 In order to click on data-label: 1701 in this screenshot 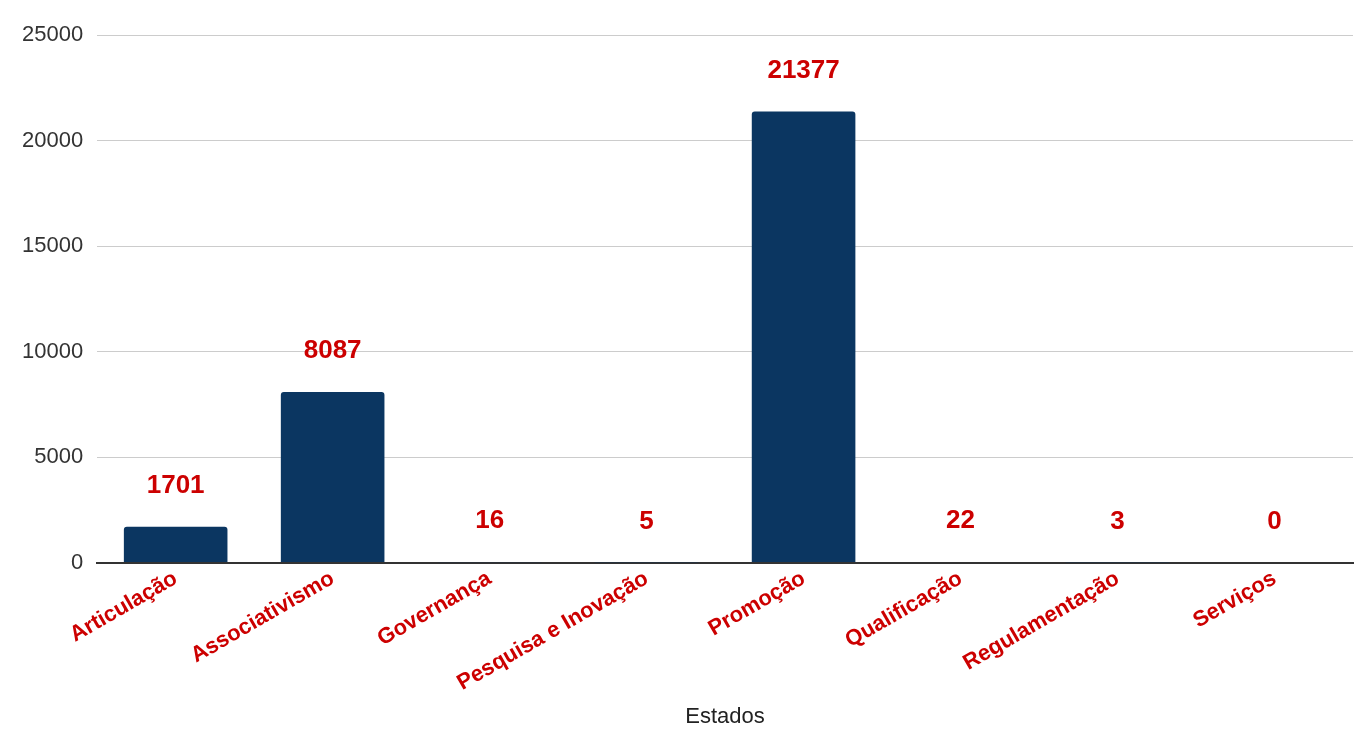, I will do `click(175, 483)`.